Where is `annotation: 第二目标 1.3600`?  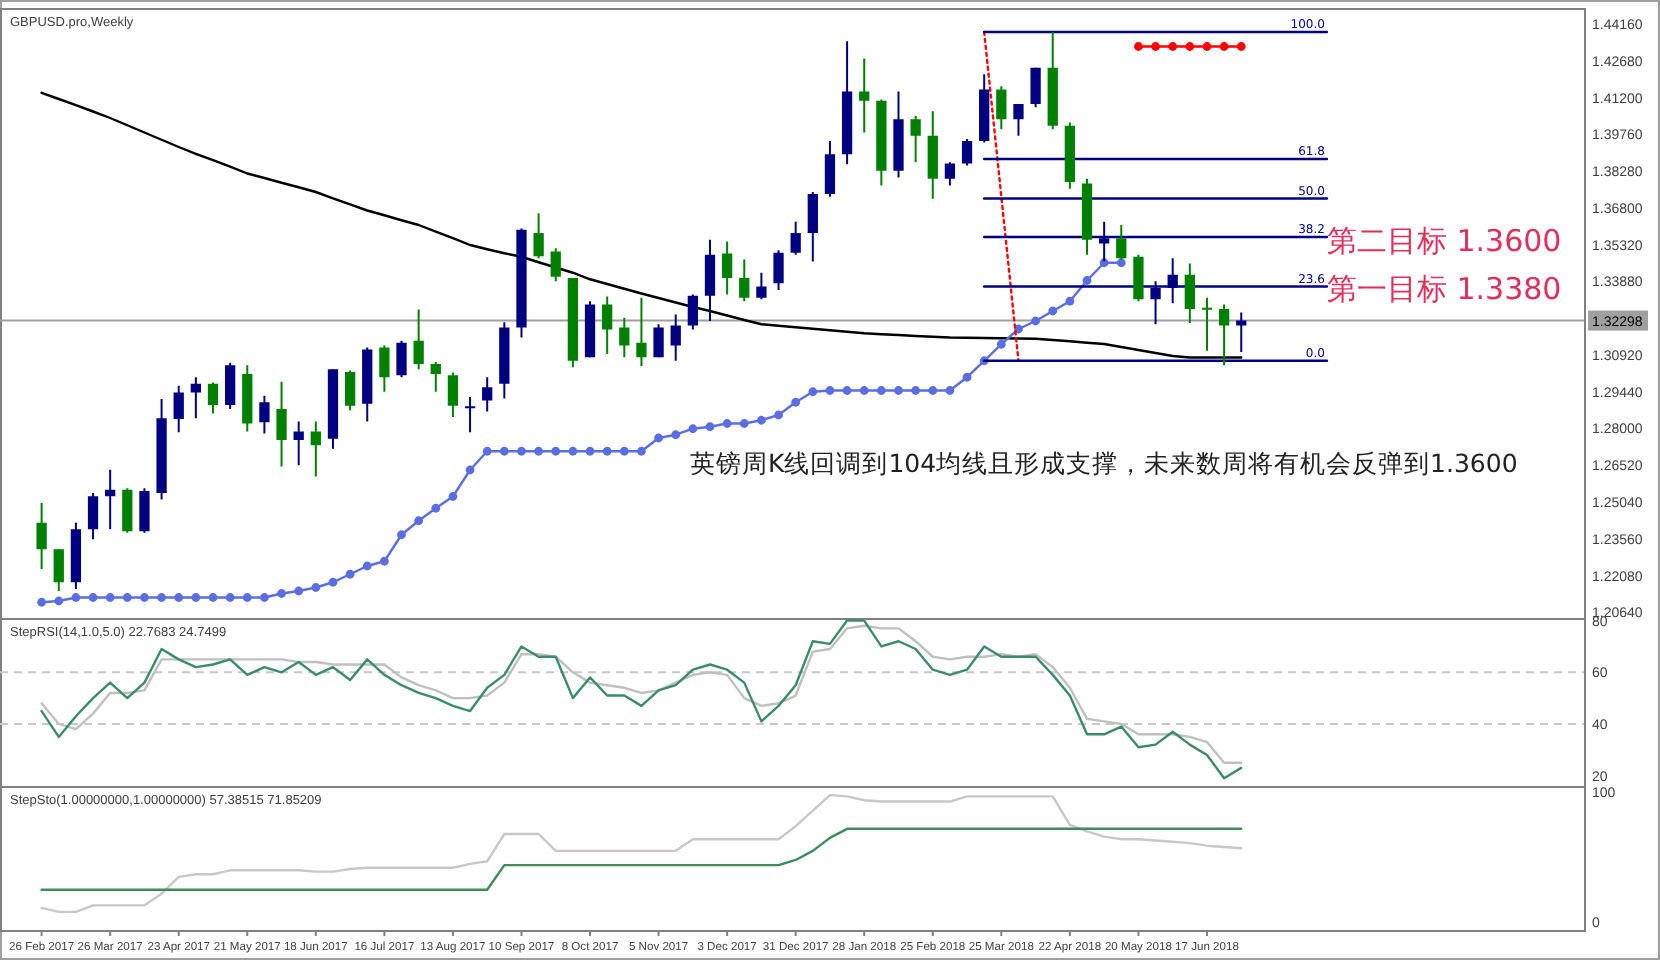
annotation: 第二目标 1.3600 is located at coordinates (1444, 241).